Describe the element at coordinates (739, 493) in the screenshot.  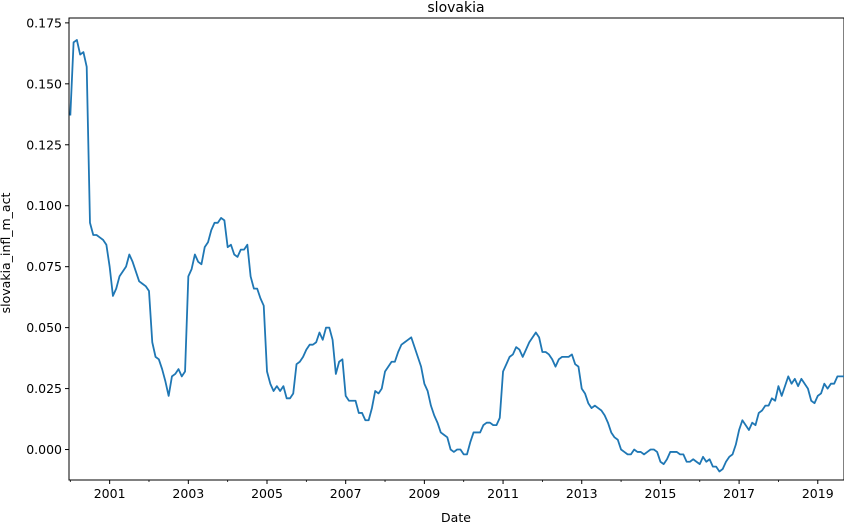
I see `x-tick-label: 2017` at that location.